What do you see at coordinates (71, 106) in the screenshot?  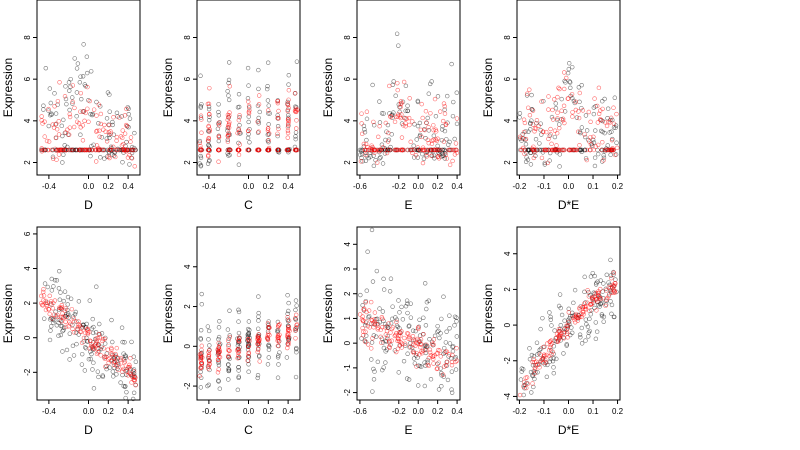 I see `panel-1: -0.4 0.0 0.2 0.4 2 4 6 8 D Expression` at bounding box center [71, 106].